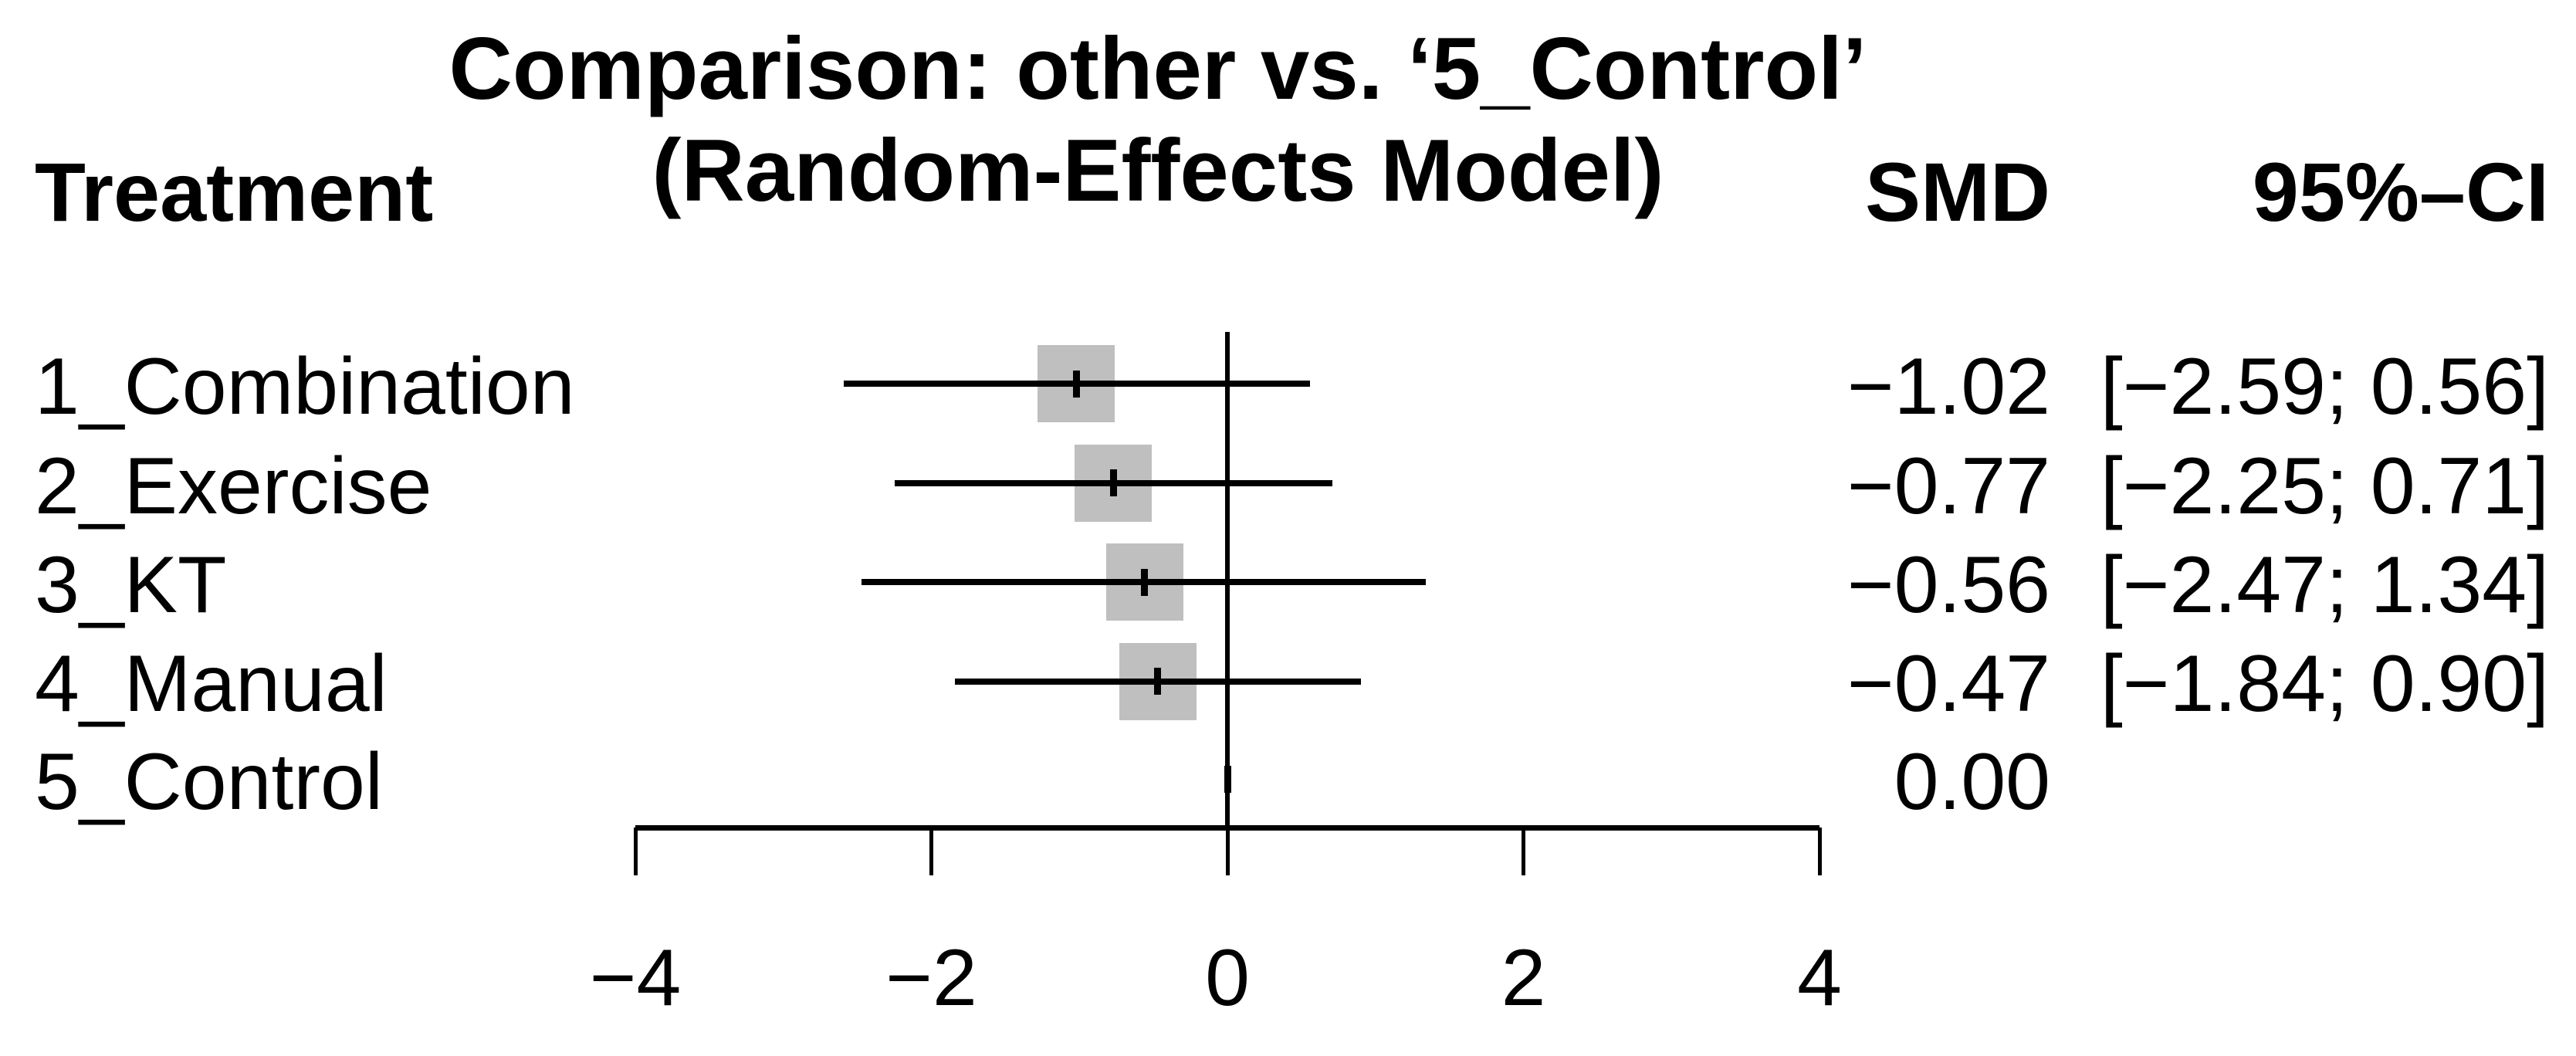 Image resolution: width=2576 pixels, height=1056 pixels. I want to click on treatment-label: 4_Manual, so click(212, 684).